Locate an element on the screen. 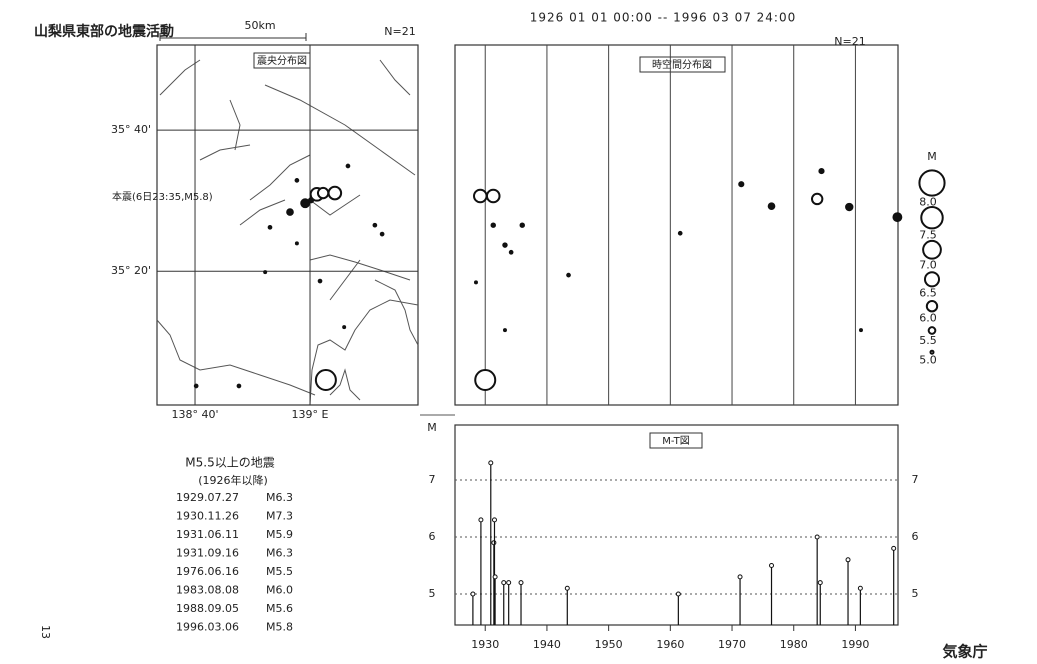  map-frame is located at coordinates (287, 225).